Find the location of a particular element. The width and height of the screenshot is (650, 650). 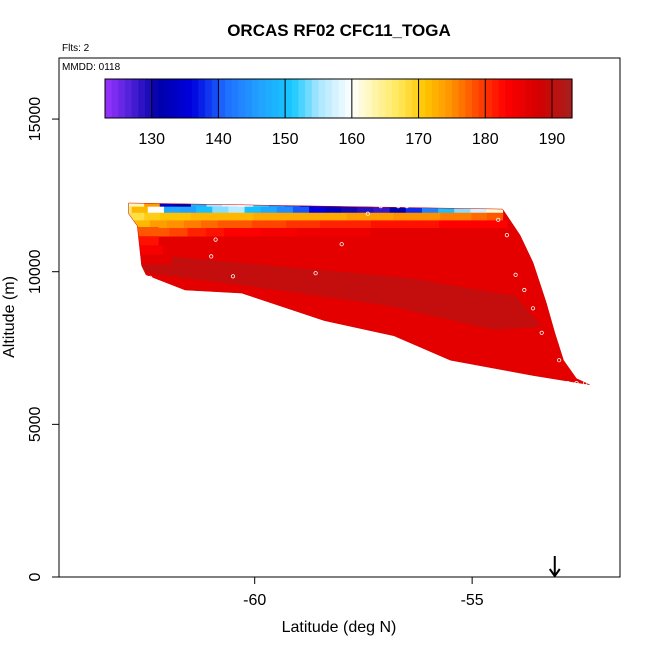

colorbar-frame is located at coordinates (338, 98).